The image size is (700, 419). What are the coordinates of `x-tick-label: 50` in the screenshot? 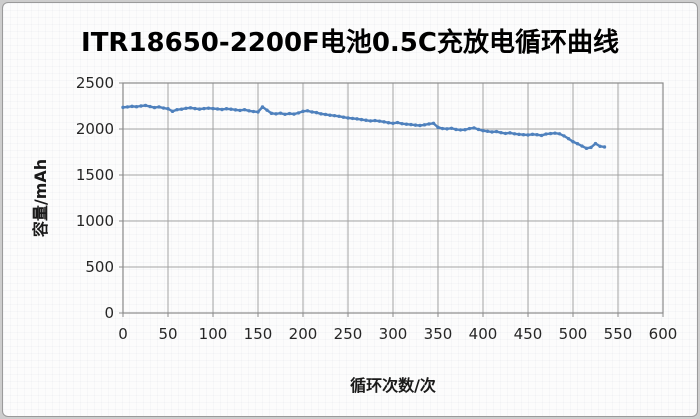 It's located at (167, 334).